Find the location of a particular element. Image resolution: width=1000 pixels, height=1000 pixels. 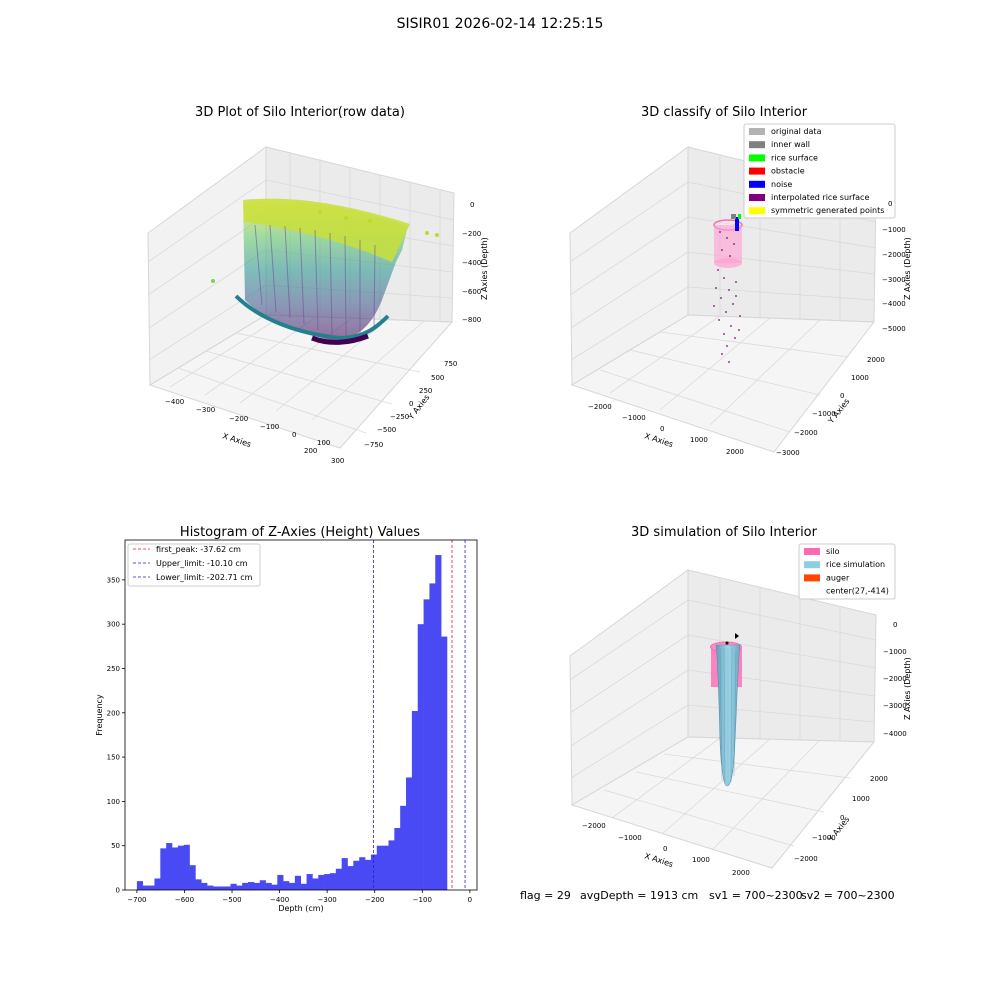

sim-ytick: 0 is located at coordinates (842, 818).